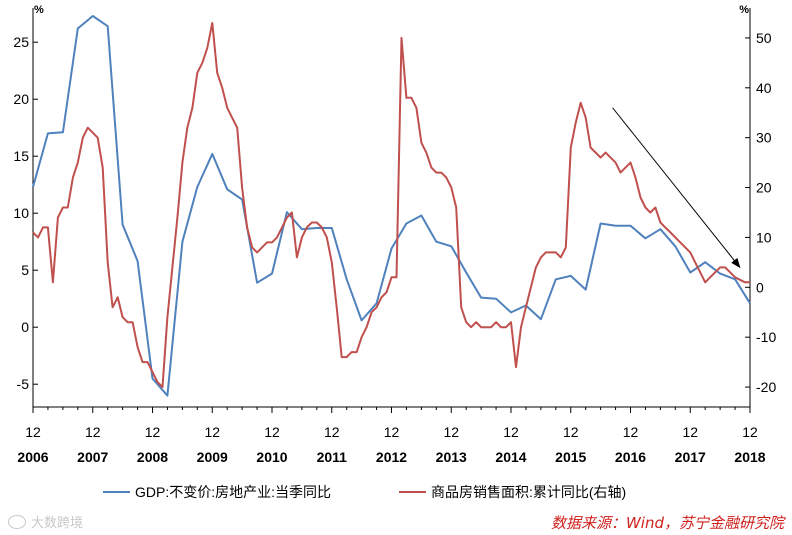  Describe the element at coordinates (570, 457) in the screenshot. I see `x-tick-year-label: 2015` at that location.